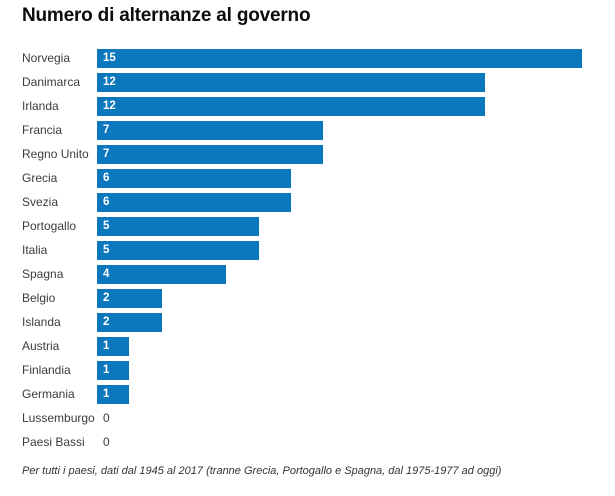  I want to click on bar-area: 15, so click(339, 58).